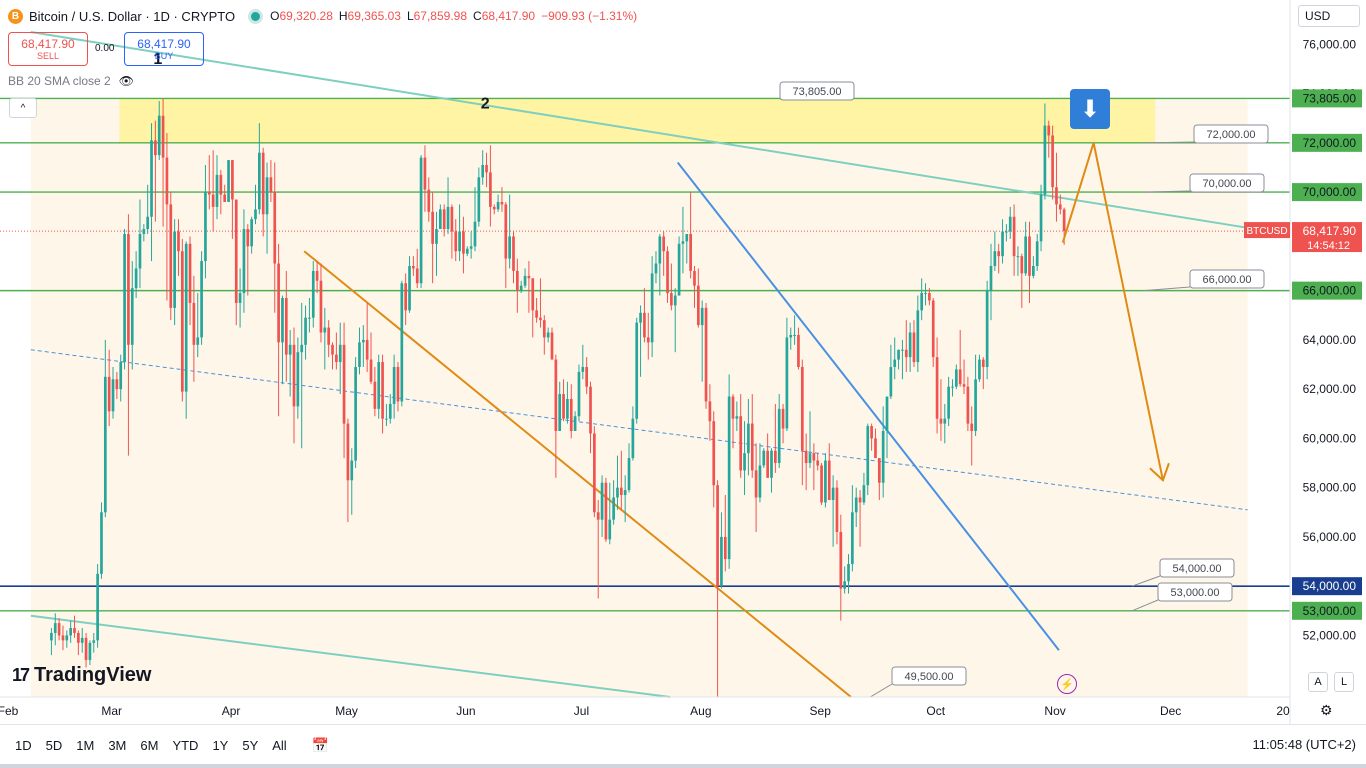  Describe the element at coordinates (220, 745) in the screenshot. I see `timeframe-1y: 1Y` at that location.